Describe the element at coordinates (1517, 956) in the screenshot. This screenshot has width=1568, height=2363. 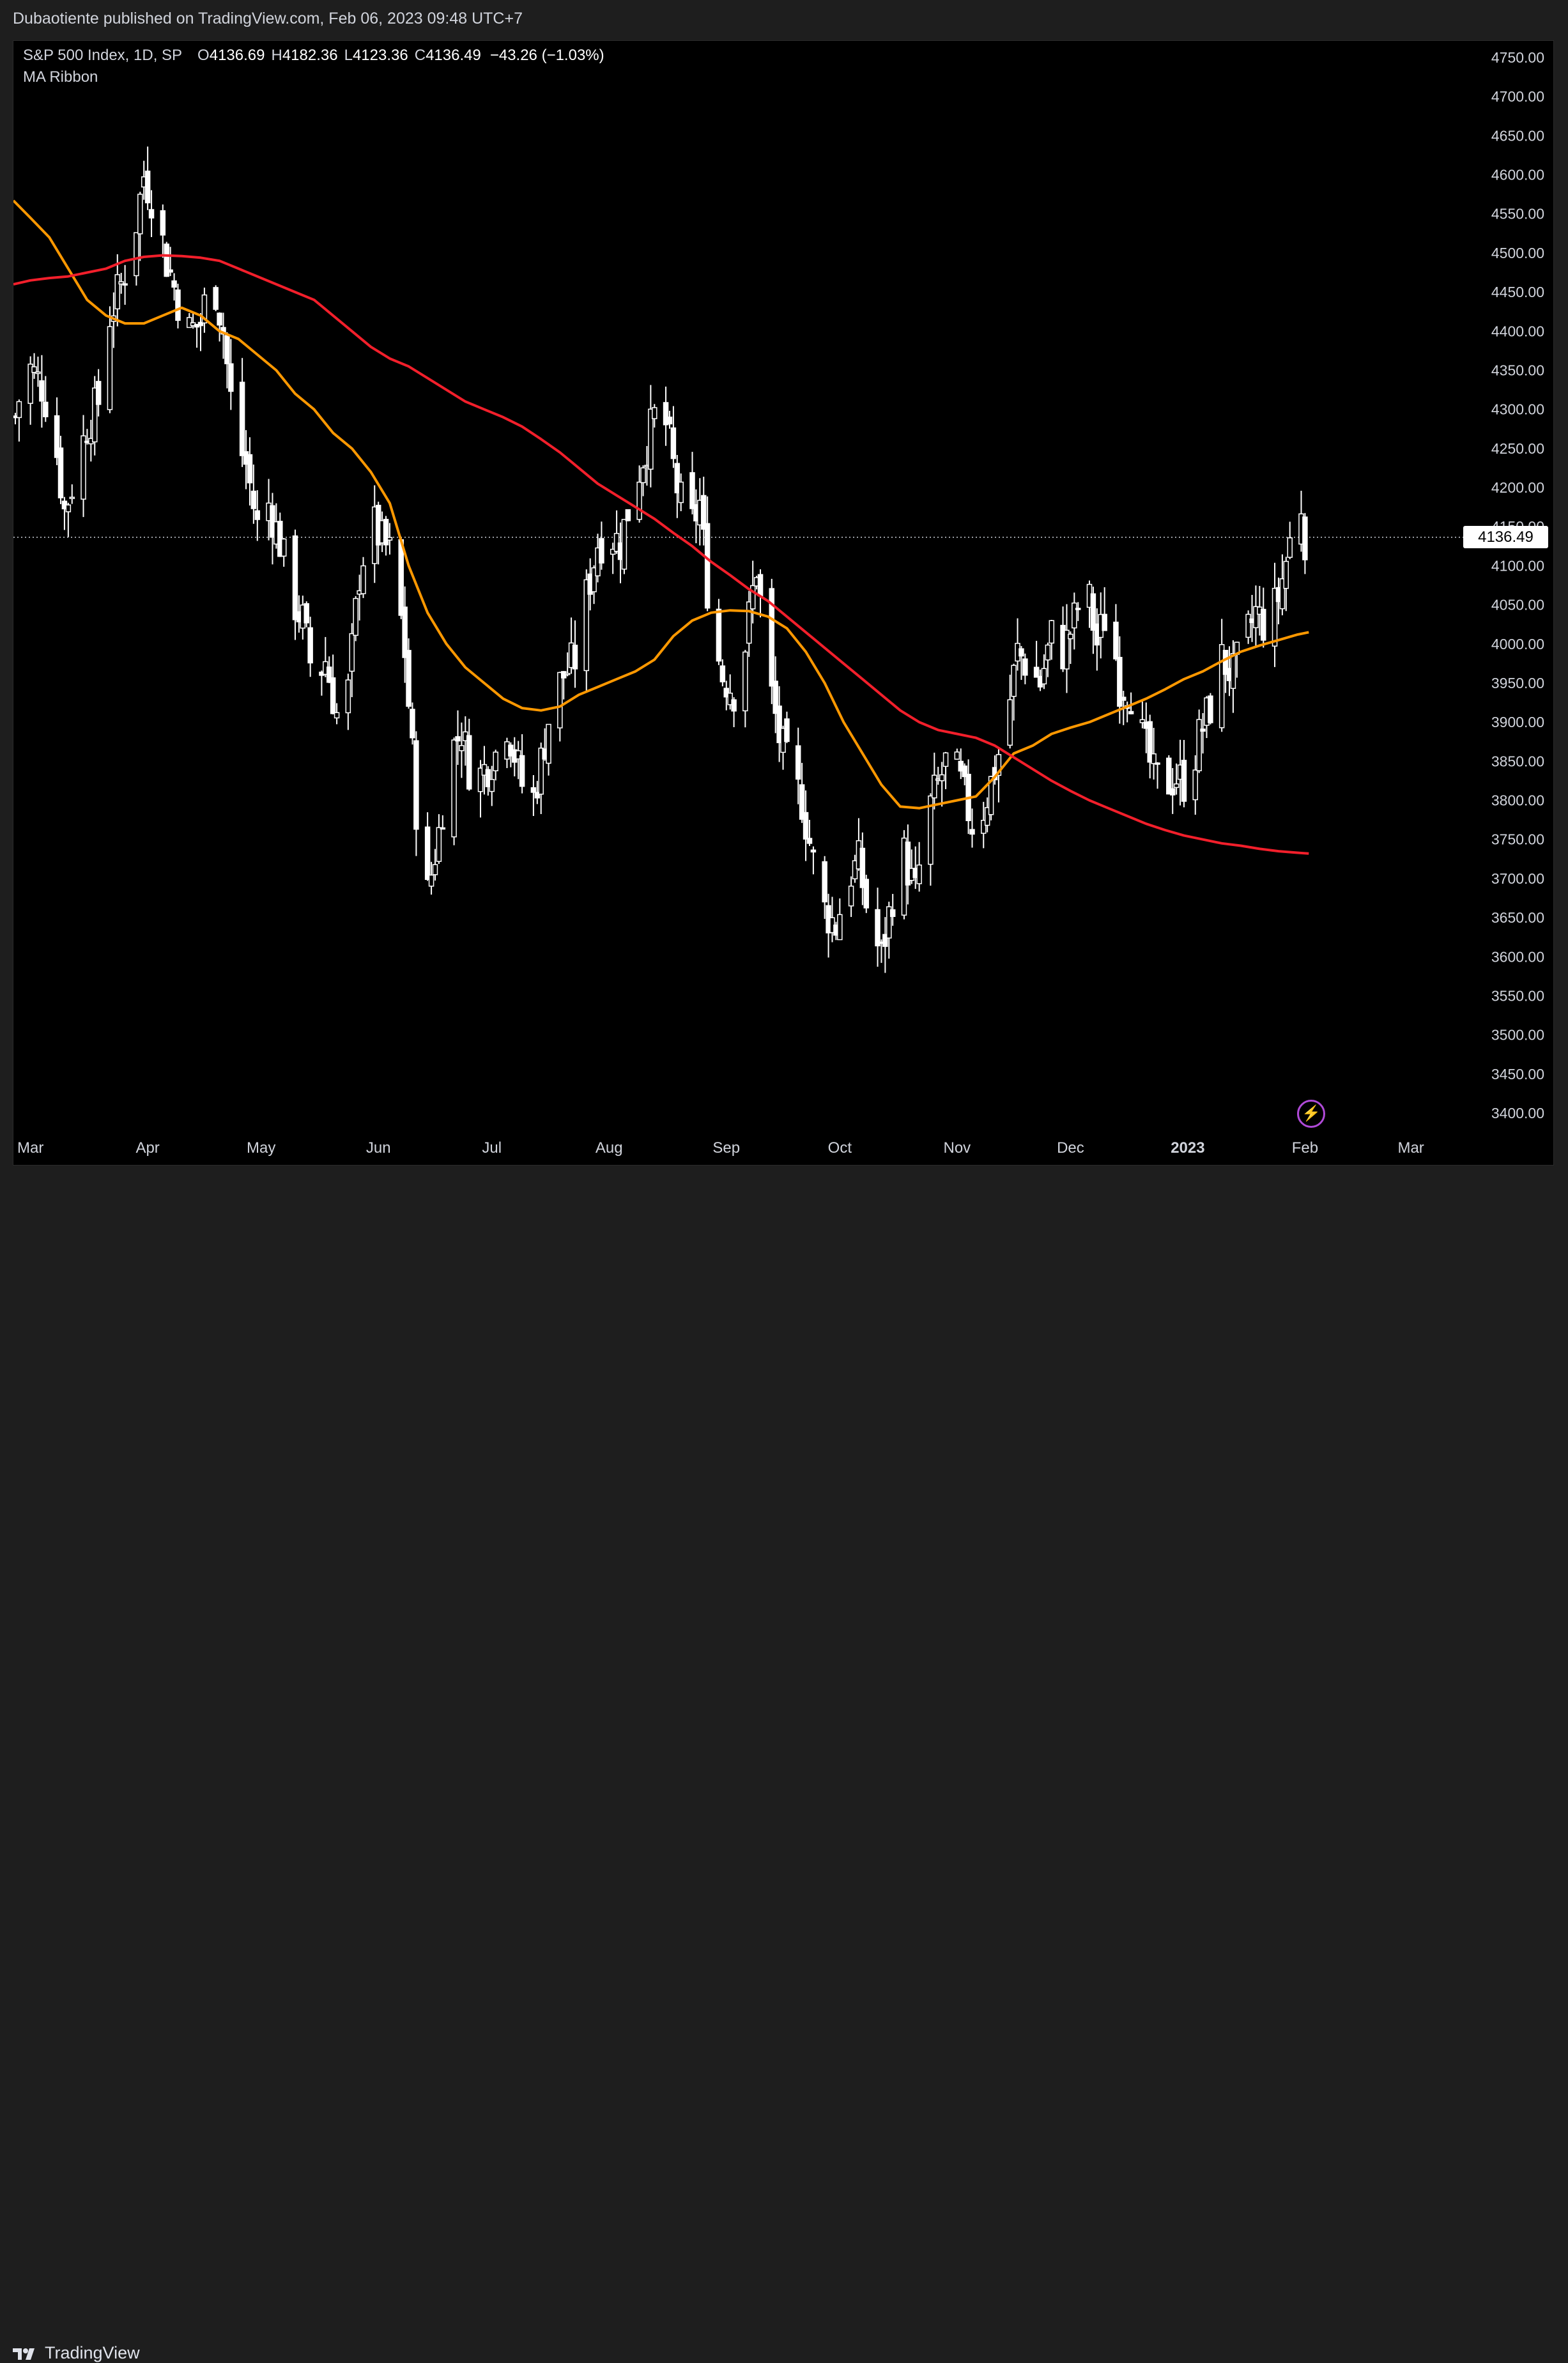
I see `y-tick-label: 3600.00` at that location.